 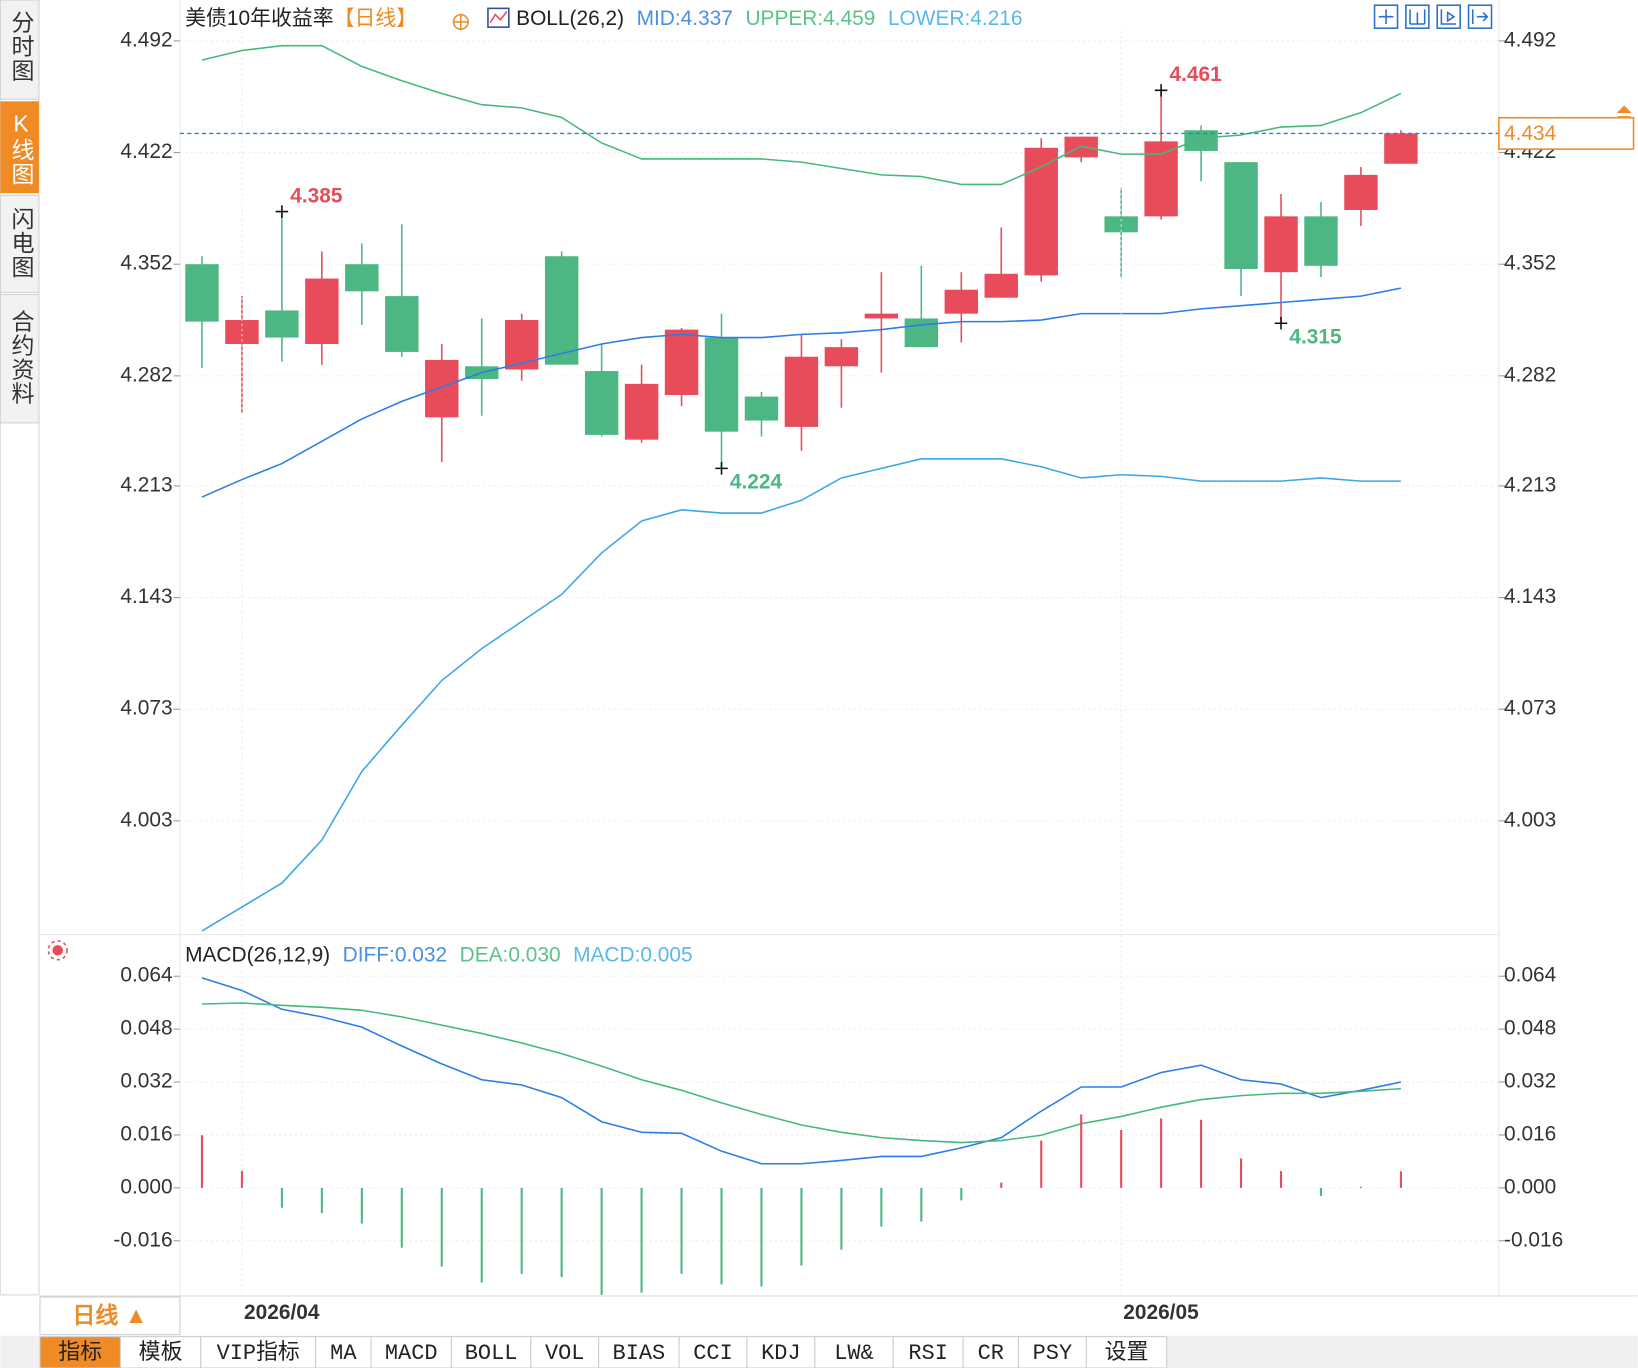 I want to click on legend-entry: LOWER:4.216, so click(x=955, y=17).